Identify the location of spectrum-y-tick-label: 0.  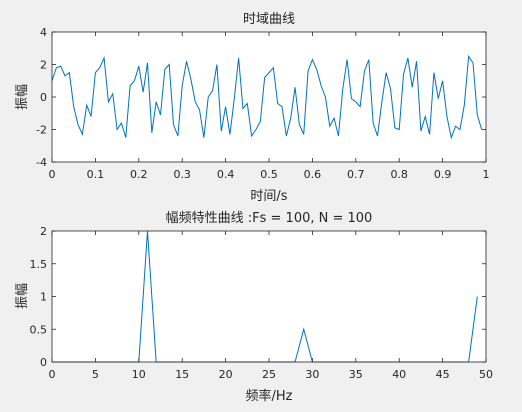
(43, 362).